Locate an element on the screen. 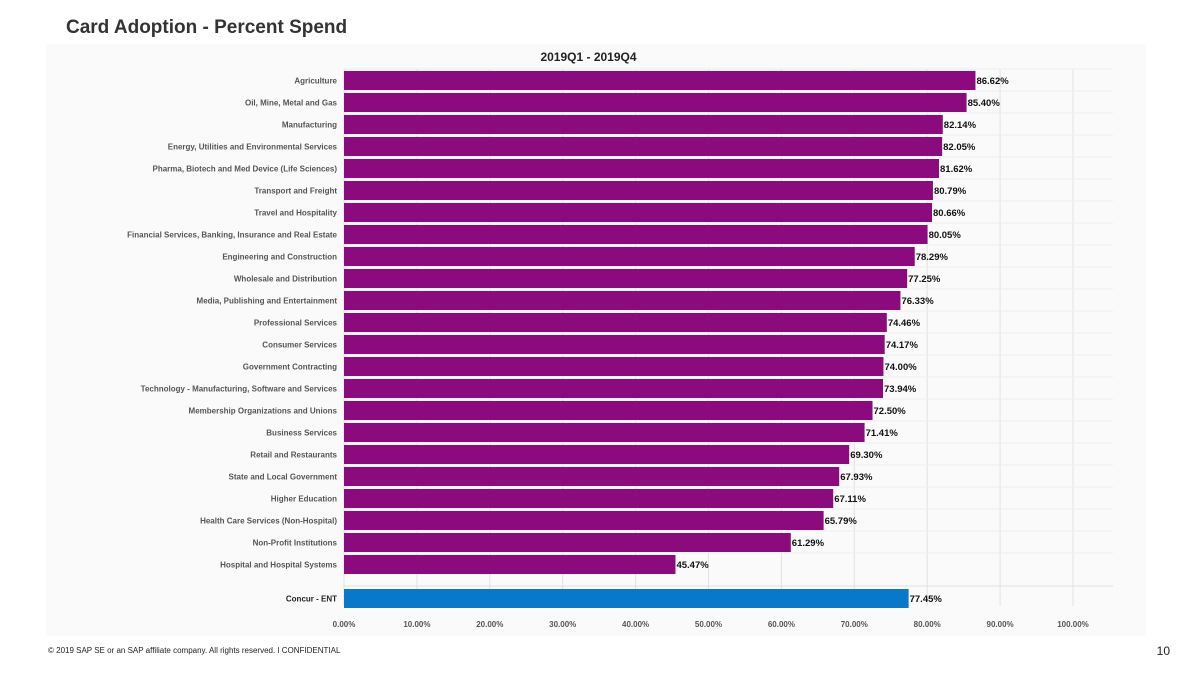  data-label: 67.11% is located at coordinates (850, 499).